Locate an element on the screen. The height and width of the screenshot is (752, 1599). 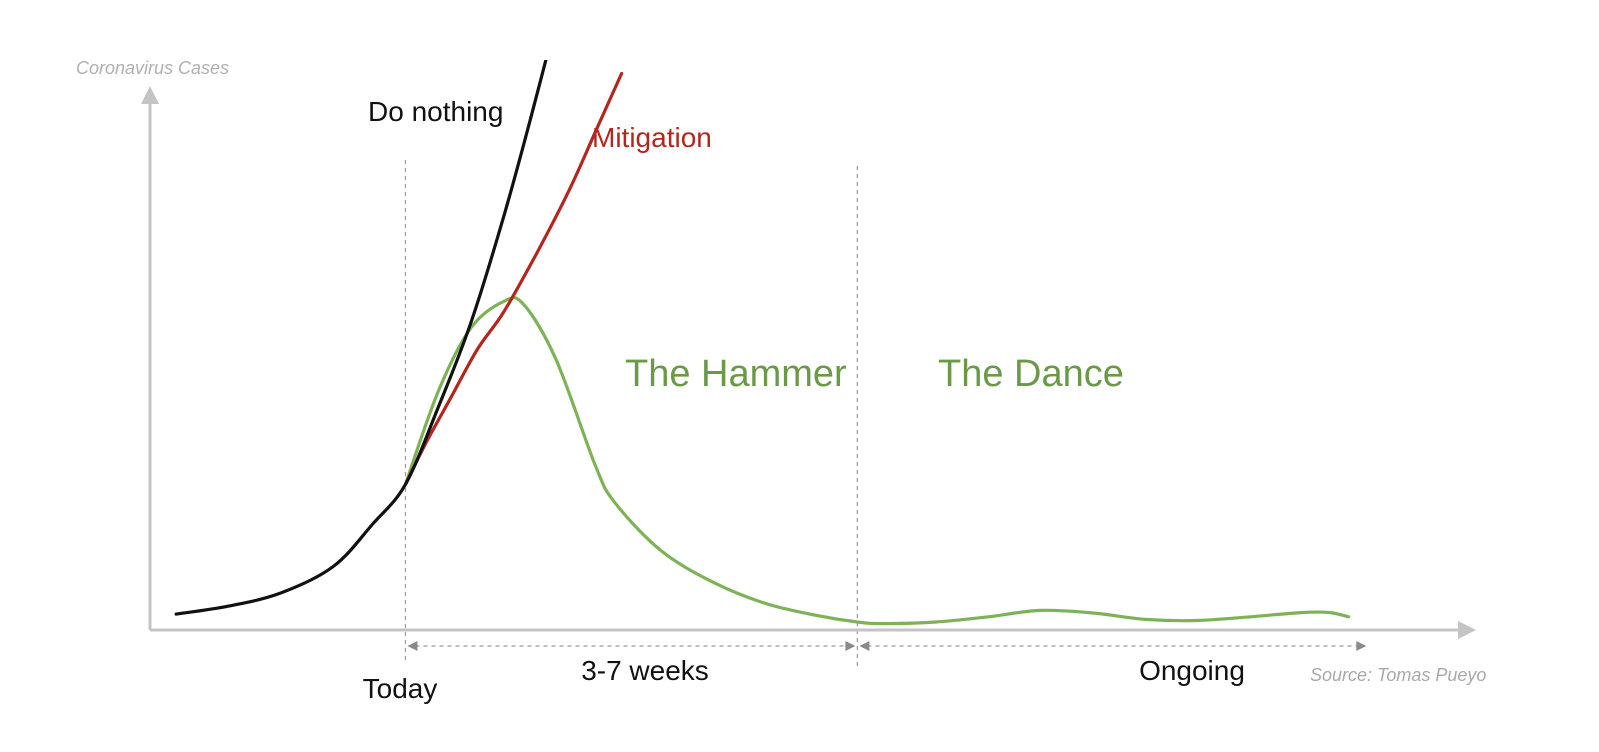
phase-label-dance: The Dance is located at coordinates (1031, 374).